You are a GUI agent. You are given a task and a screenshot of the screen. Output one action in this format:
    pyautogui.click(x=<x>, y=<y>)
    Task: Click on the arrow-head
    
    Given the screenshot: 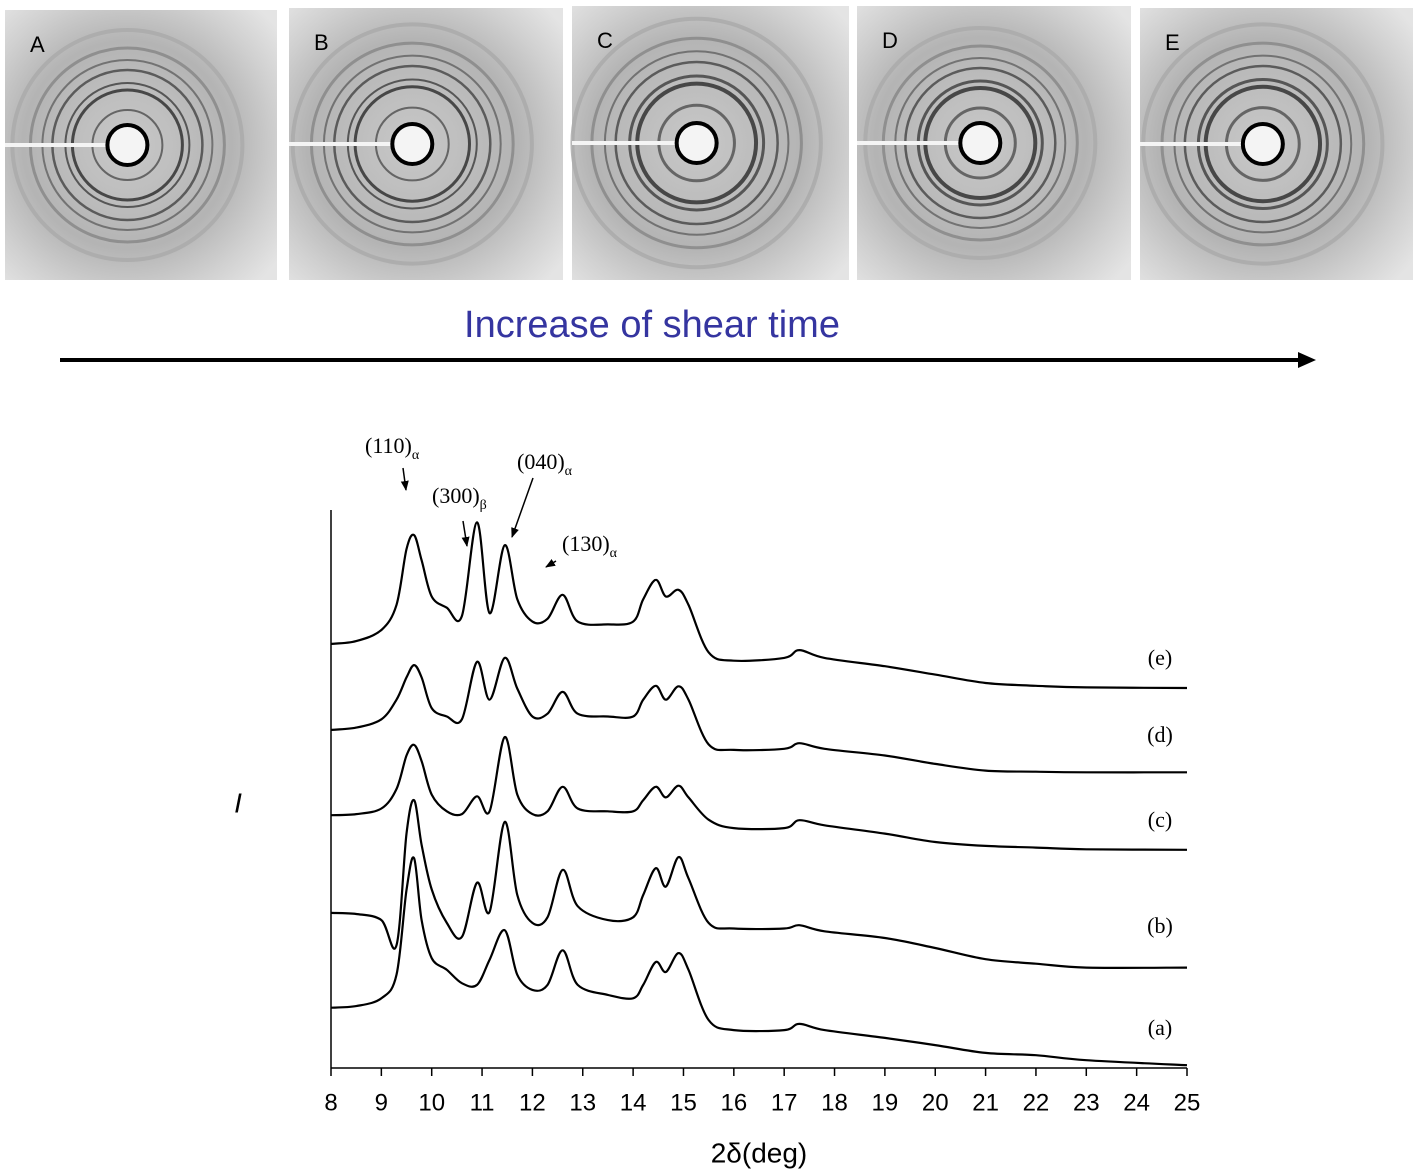 What is the action you would take?
    pyautogui.click(x=1307, y=360)
    